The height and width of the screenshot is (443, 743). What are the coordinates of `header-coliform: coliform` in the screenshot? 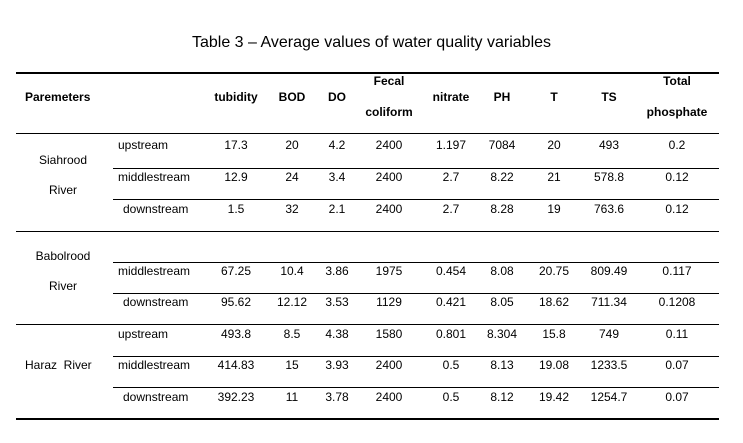 It's located at (389, 112).